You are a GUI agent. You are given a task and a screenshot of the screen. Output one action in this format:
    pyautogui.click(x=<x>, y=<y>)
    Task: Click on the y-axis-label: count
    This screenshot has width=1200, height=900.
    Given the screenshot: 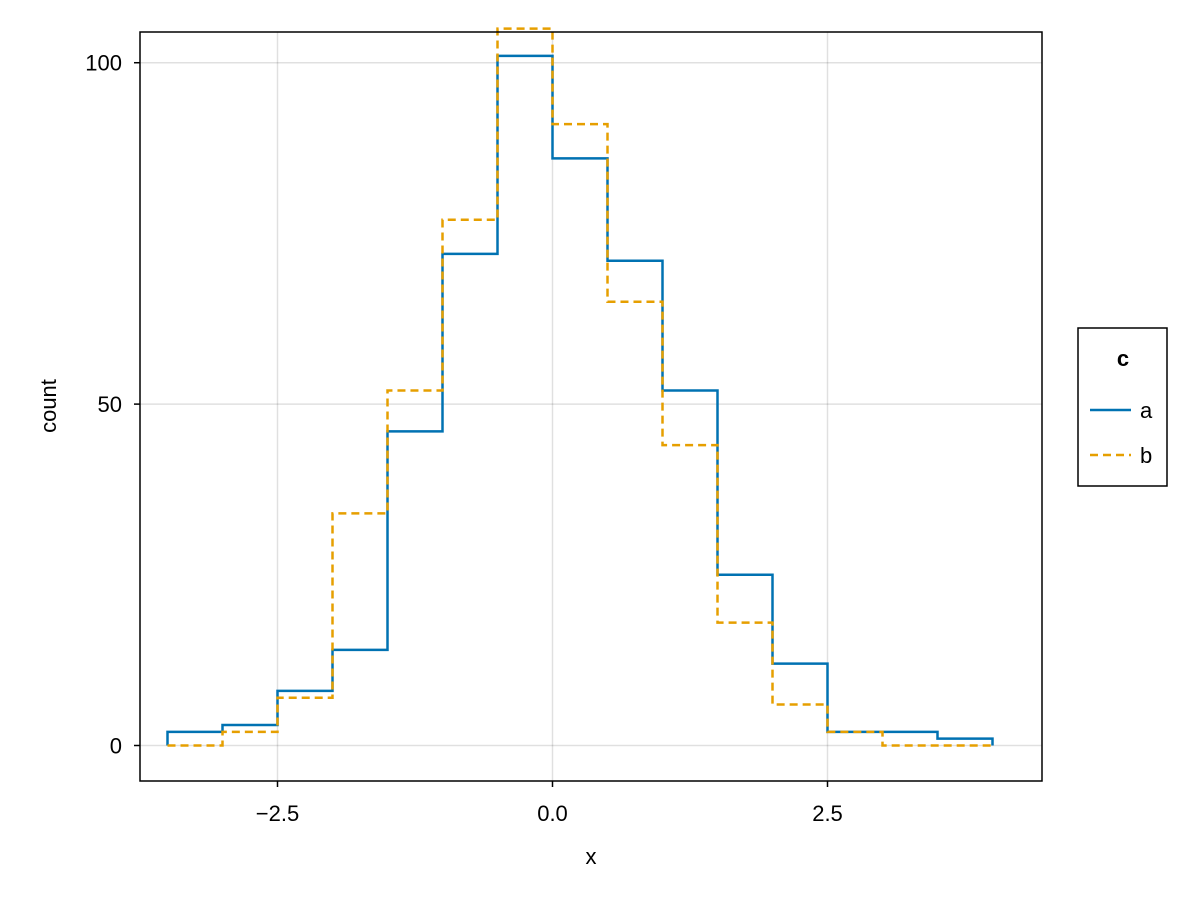 What is the action you would take?
    pyautogui.click(x=48, y=406)
    